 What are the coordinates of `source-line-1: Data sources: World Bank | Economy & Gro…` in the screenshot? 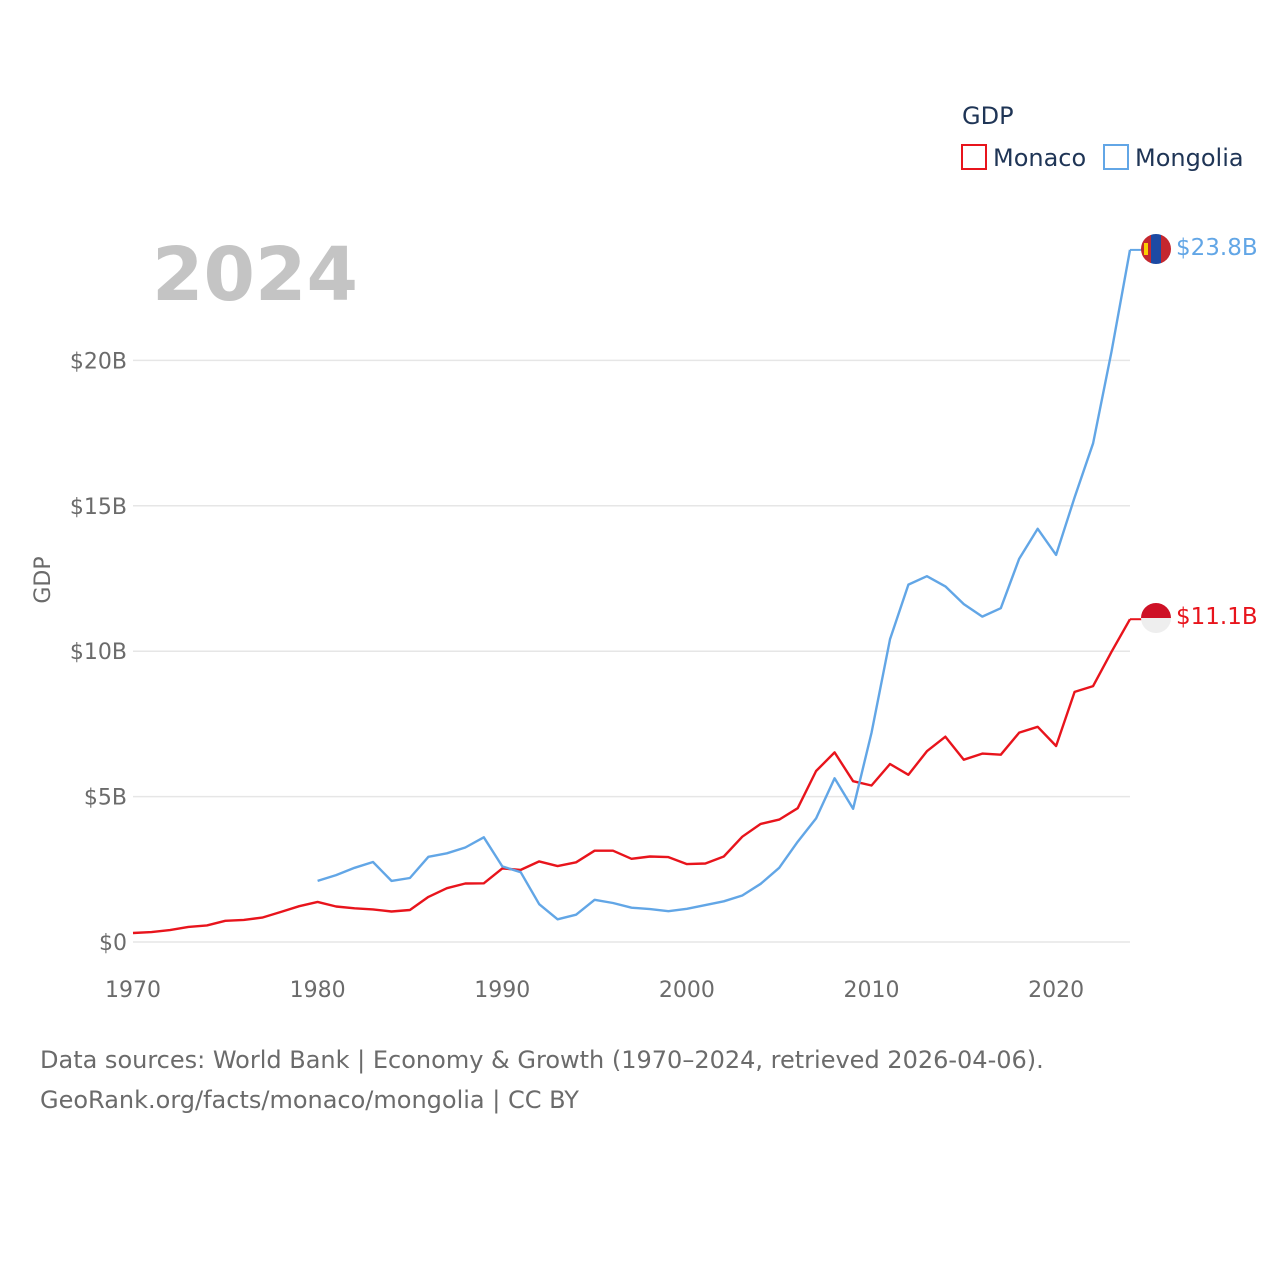 It's located at (542, 1060).